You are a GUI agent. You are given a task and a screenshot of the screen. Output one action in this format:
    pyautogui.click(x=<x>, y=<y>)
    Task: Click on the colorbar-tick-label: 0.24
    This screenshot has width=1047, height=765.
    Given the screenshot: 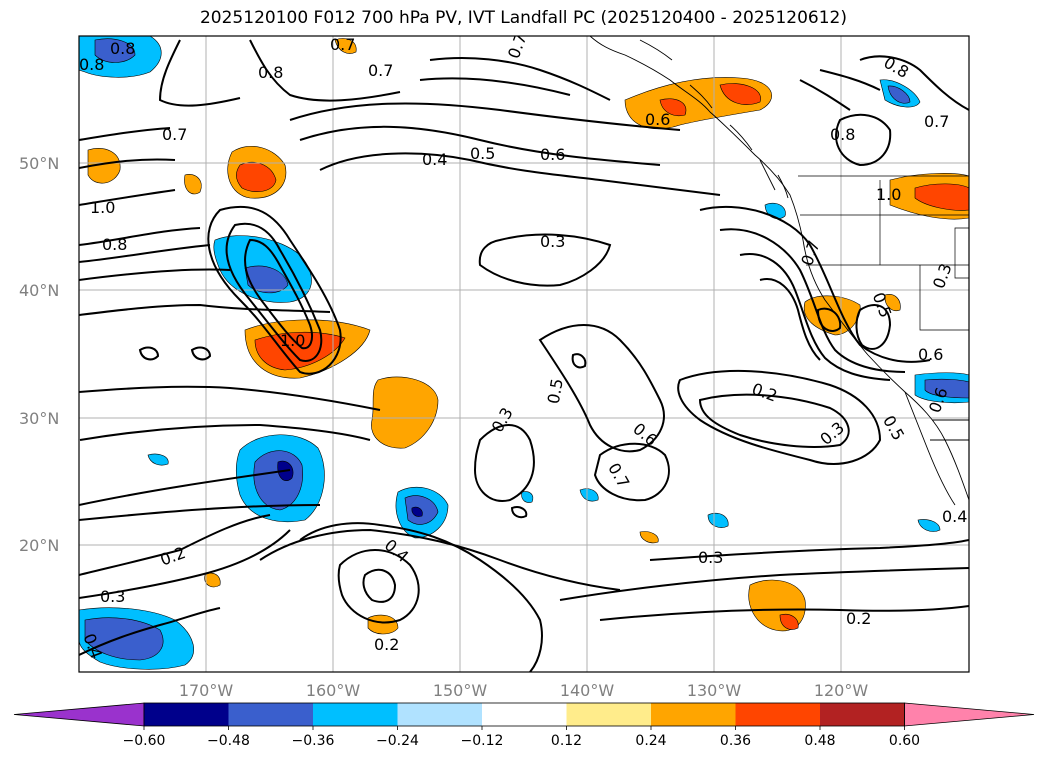 What is the action you would take?
    pyautogui.click(x=650, y=741)
    